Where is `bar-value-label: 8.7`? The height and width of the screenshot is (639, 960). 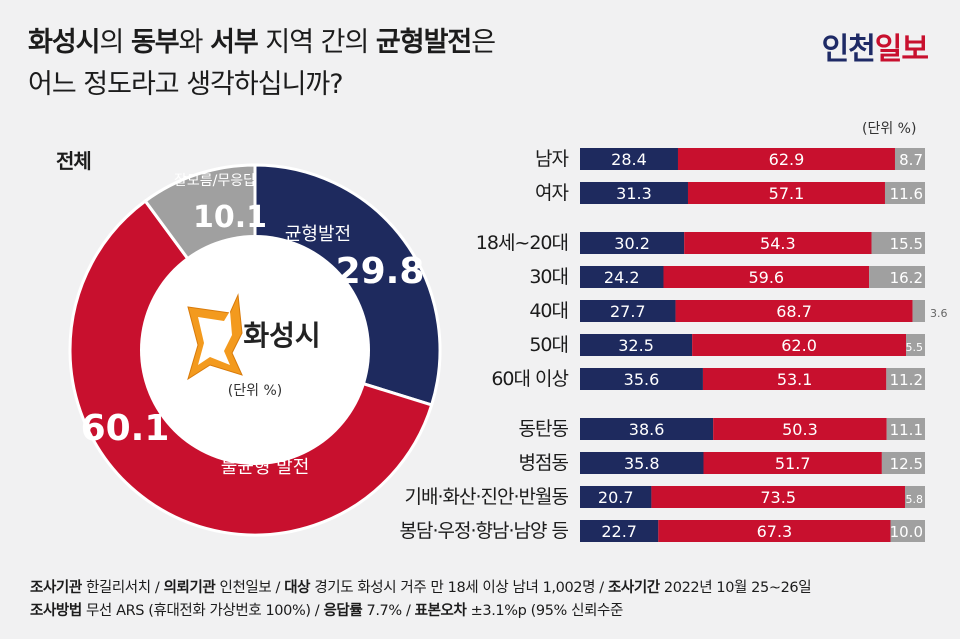 bar-value-label: 8.7 is located at coordinates (911, 160).